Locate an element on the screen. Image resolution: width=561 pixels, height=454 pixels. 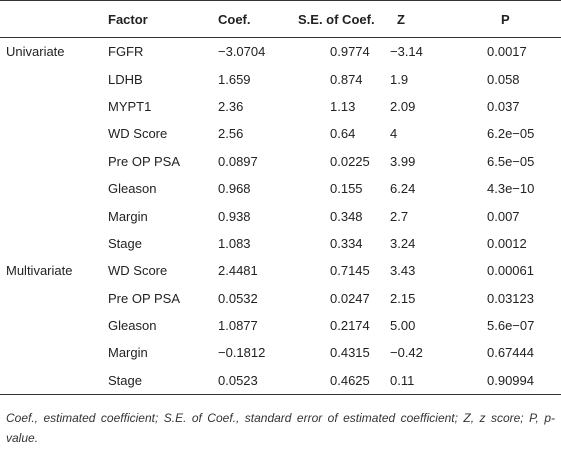
header-cell: Factor is located at coordinates (128, 19).